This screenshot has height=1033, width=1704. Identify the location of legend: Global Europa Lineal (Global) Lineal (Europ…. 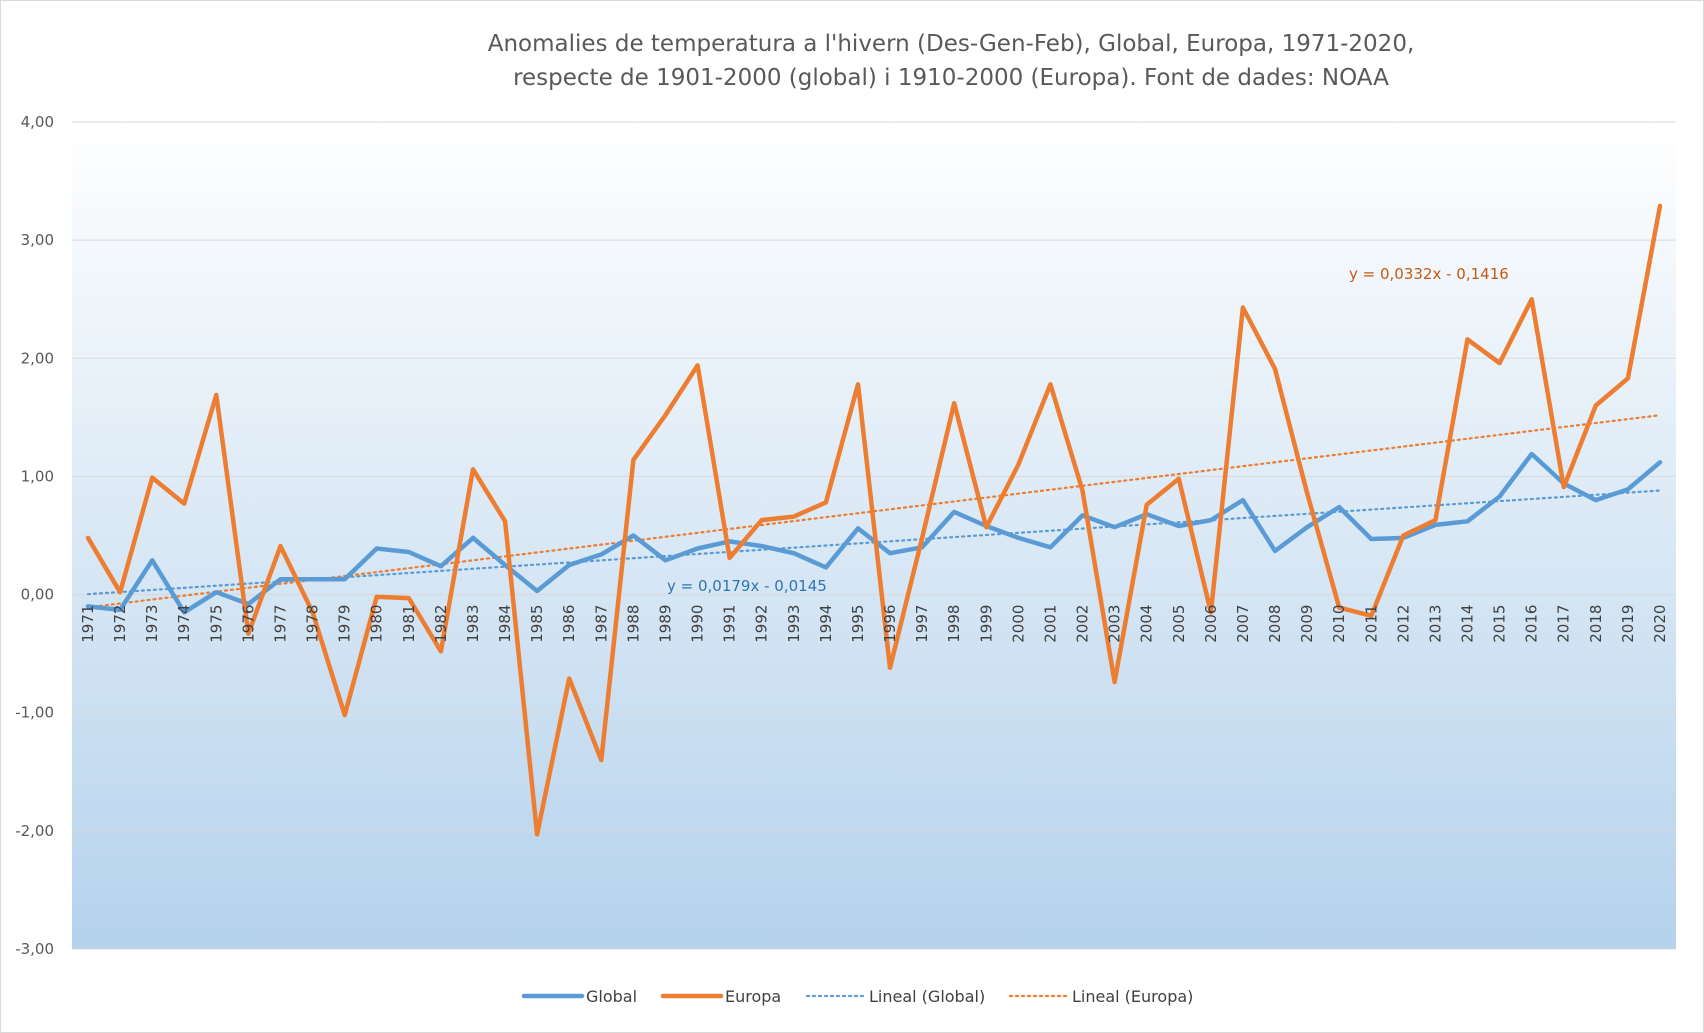
(857, 996).